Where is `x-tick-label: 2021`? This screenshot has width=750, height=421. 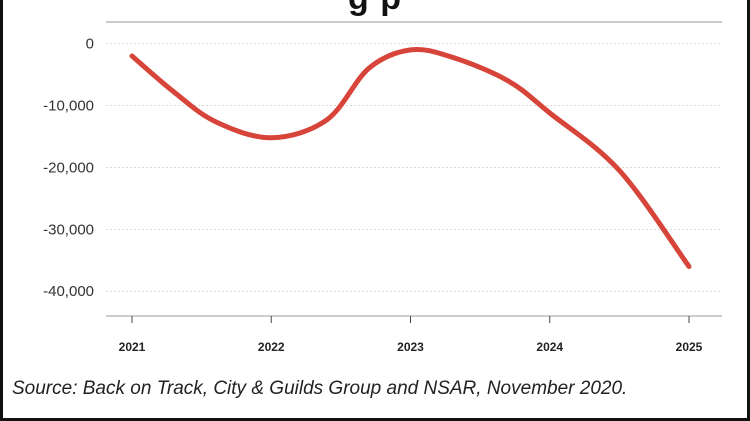 x-tick-label: 2021 is located at coordinates (132, 347).